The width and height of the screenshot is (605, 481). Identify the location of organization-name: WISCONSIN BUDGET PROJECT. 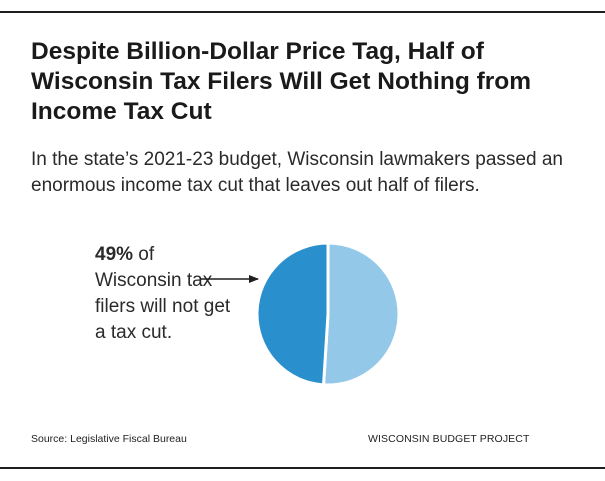
(449, 439).